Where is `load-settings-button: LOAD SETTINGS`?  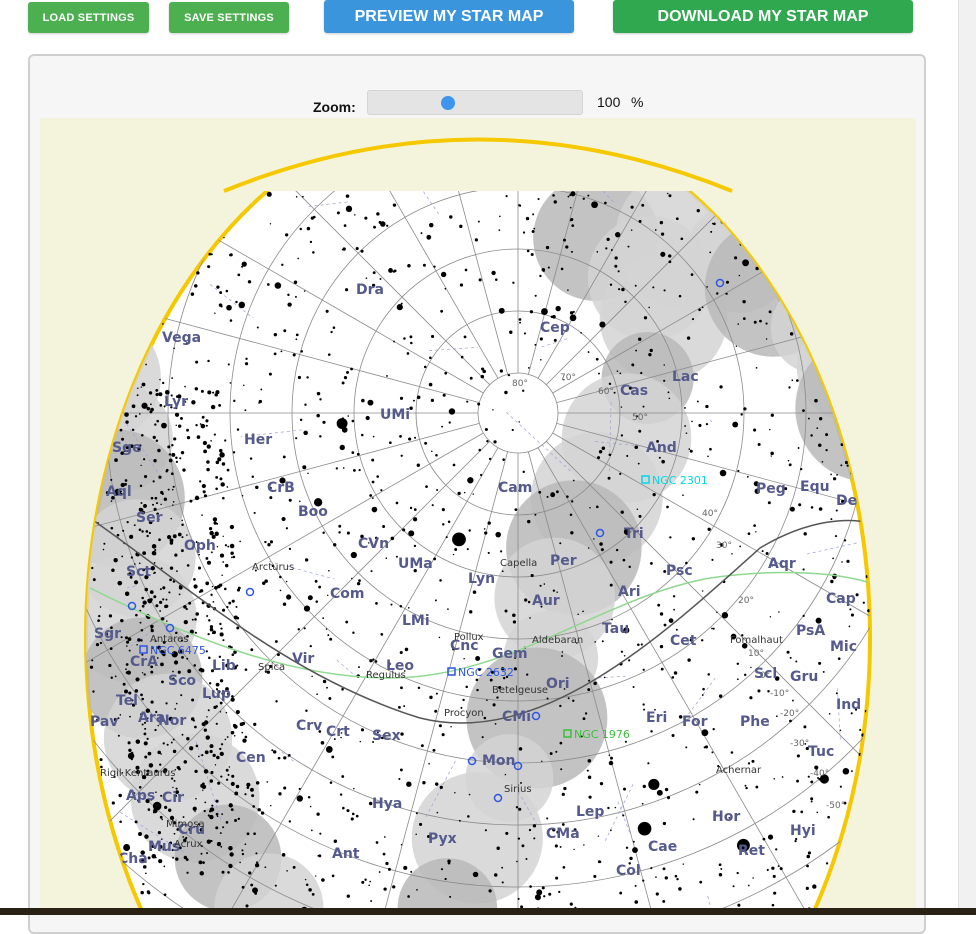 load-settings-button: LOAD SETTINGS is located at coordinates (88, 17).